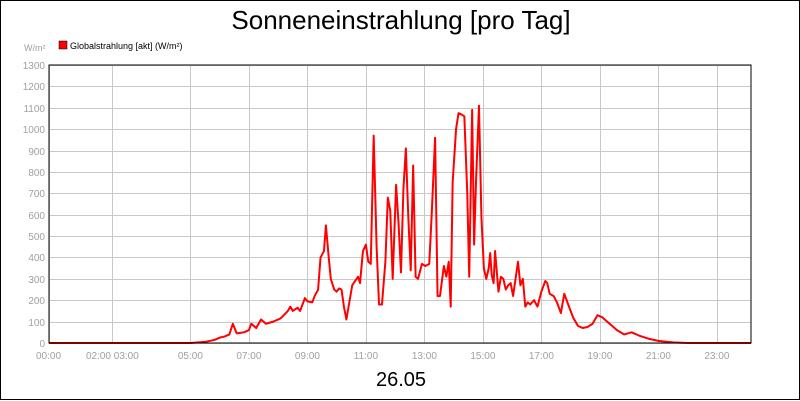  I want to click on y-tick-label: 1000, so click(34, 130).